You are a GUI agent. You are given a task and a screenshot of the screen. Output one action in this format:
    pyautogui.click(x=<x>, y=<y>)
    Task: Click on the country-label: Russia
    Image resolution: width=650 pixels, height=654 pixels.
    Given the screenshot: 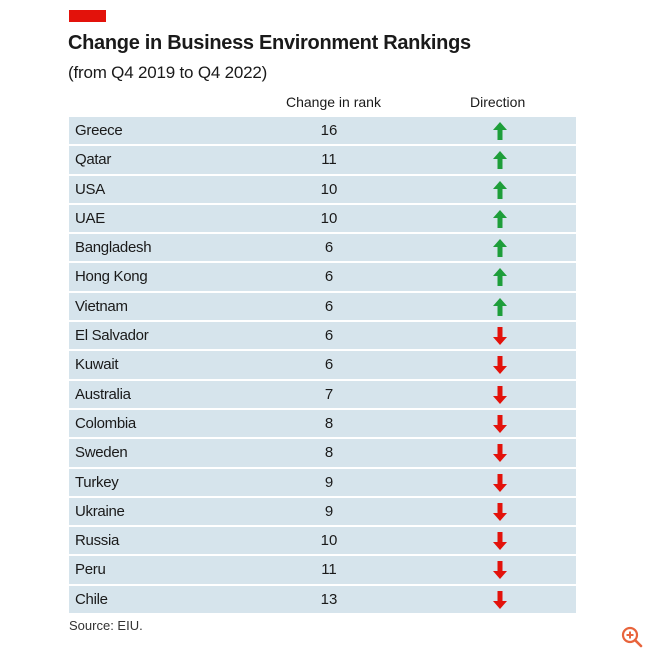 What is the action you would take?
    pyautogui.click(x=97, y=541)
    